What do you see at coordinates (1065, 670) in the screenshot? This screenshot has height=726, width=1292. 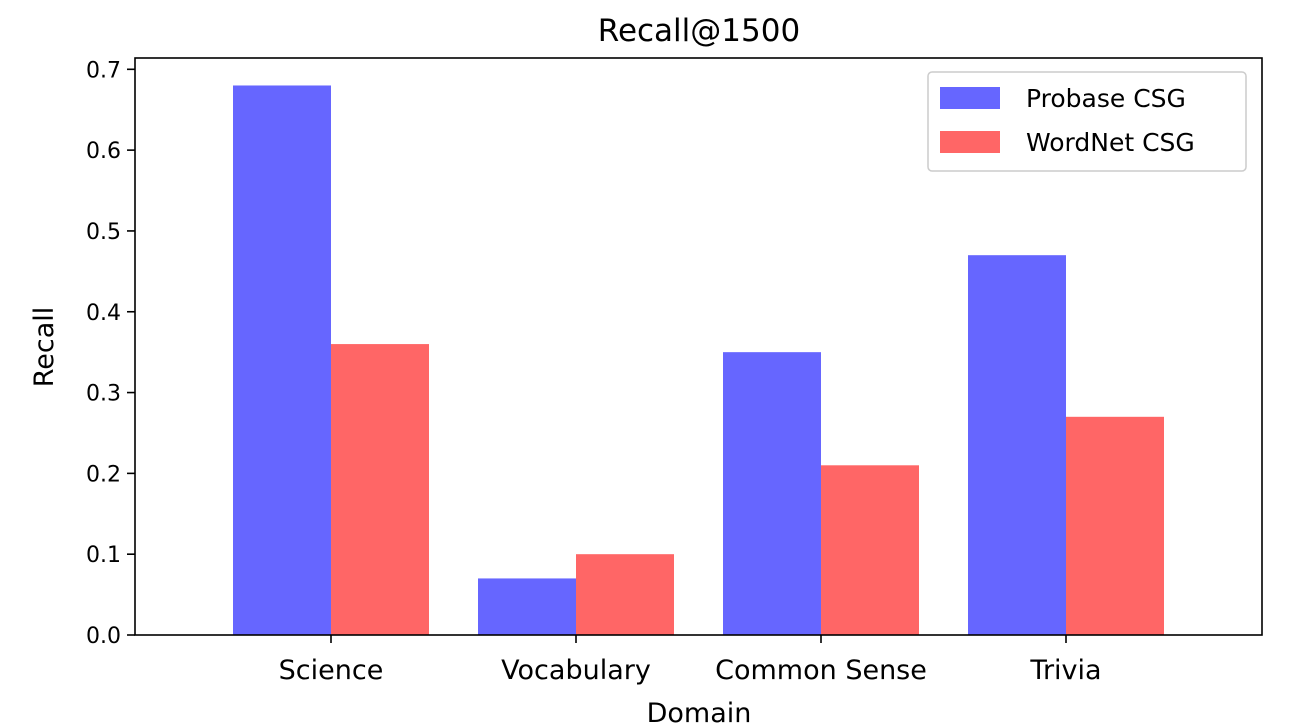 I see `x-tick-label: Trivia` at bounding box center [1065, 670].